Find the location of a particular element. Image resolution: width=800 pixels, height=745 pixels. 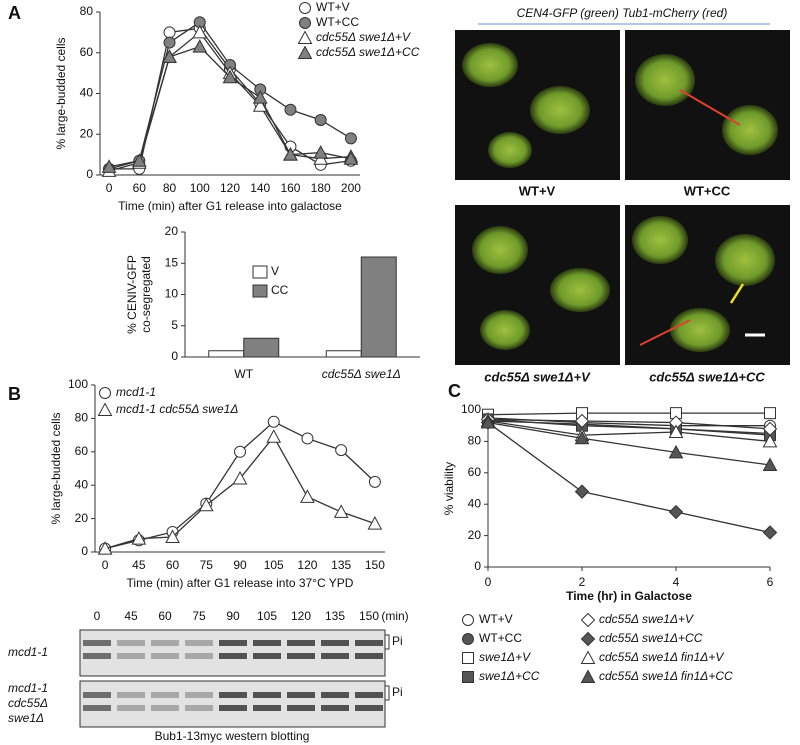

y-tick-label: 15 is located at coordinates (172, 262).